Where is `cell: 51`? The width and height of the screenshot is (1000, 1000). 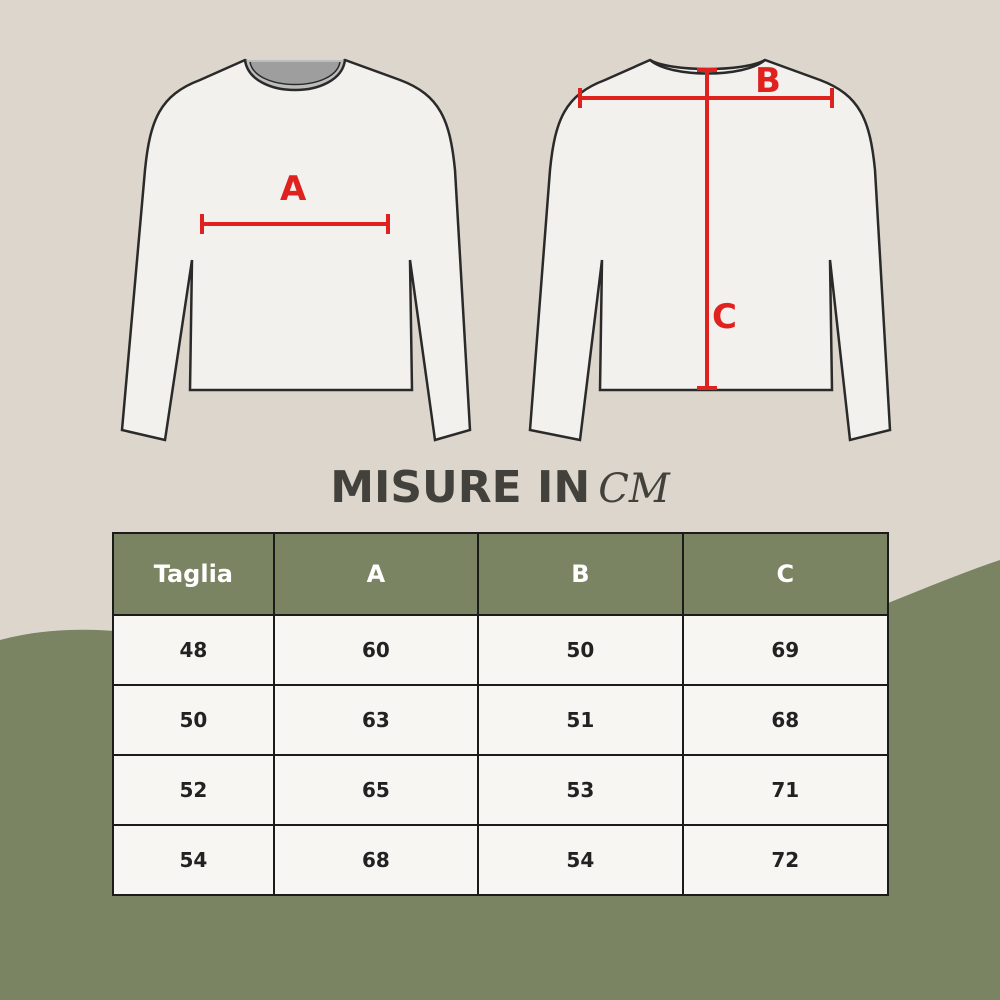 cell: 51 is located at coordinates (580, 720).